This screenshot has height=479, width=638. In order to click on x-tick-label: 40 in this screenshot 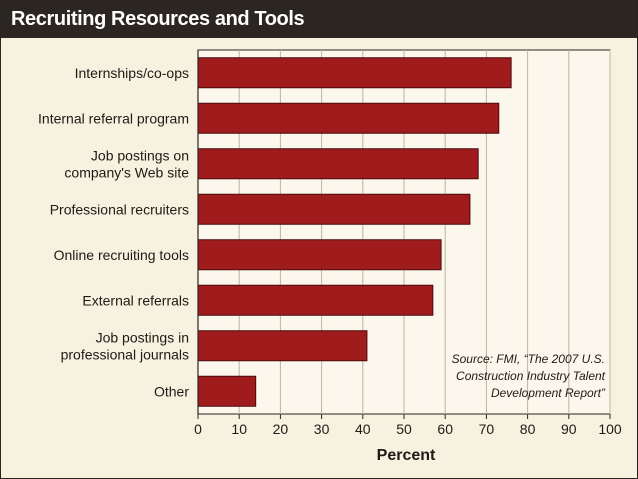, I will do `click(363, 429)`.